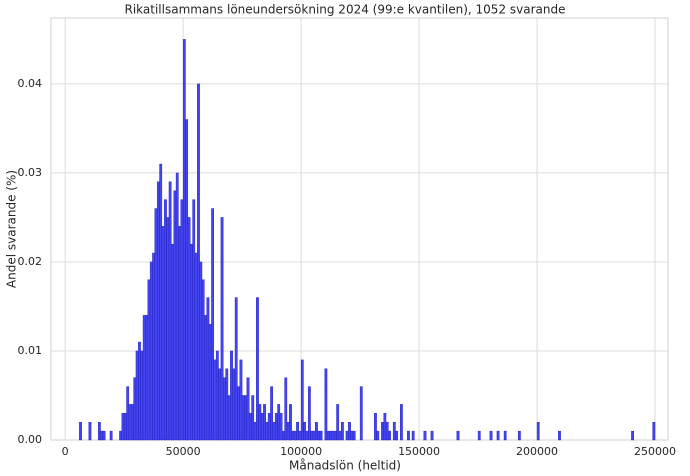 This screenshot has height=476, width=690. What do you see at coordinates (345, 466) in the screenshot?
I see `x-axis-label: Månadslön (heltid)` at bounding box center [345, 466].